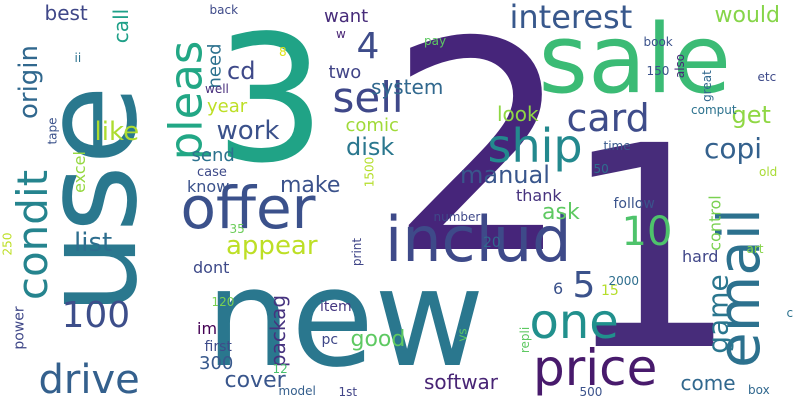  I want to click on cloud-word-w: w, so click(341, 34).